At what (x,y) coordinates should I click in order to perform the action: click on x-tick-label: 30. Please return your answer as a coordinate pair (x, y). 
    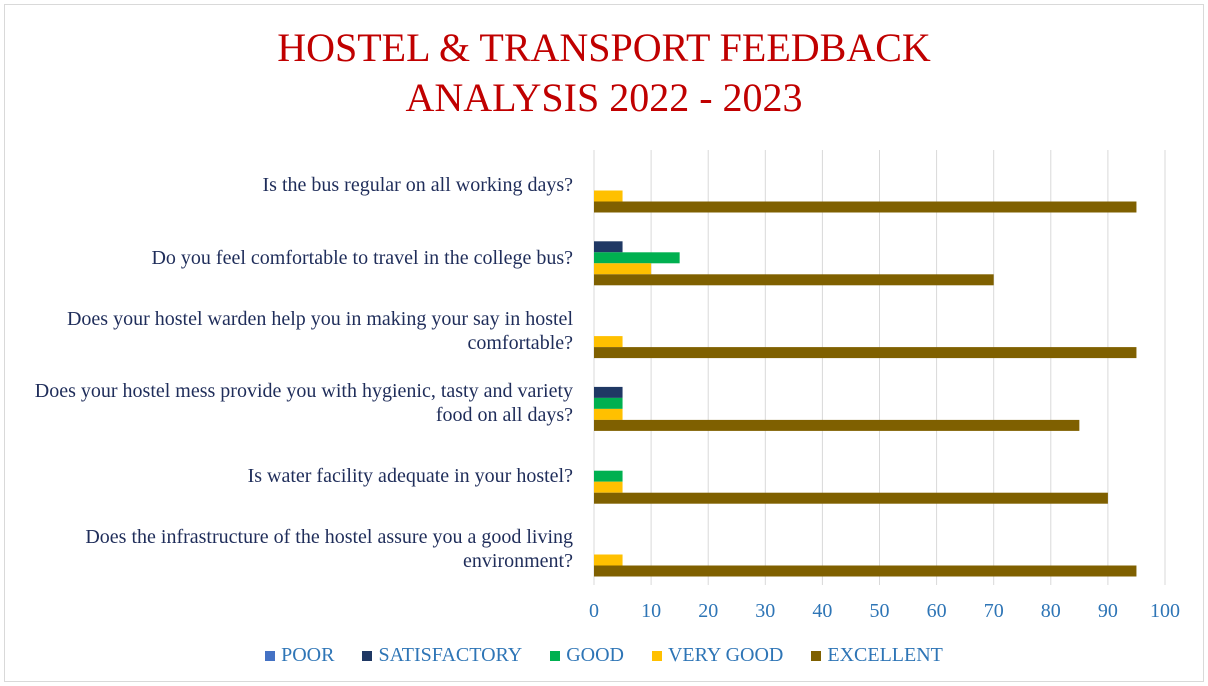
    Looking at the image, I should click on (765, 611).